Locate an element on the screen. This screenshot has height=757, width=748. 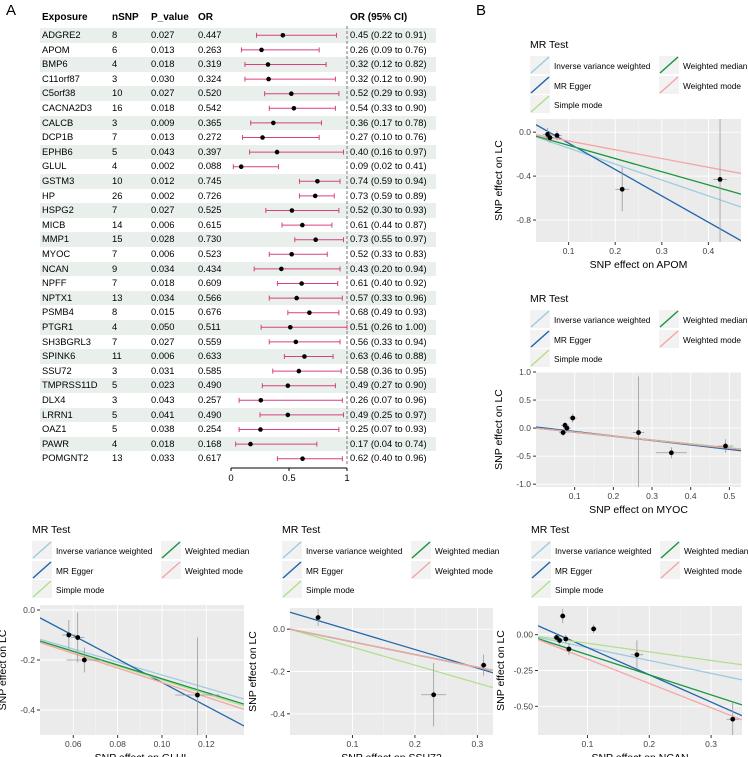
forest-row: MICB 14 0.006 0.615 0.61 (0.44 to 0.87) is located at coordinates (238, 225).